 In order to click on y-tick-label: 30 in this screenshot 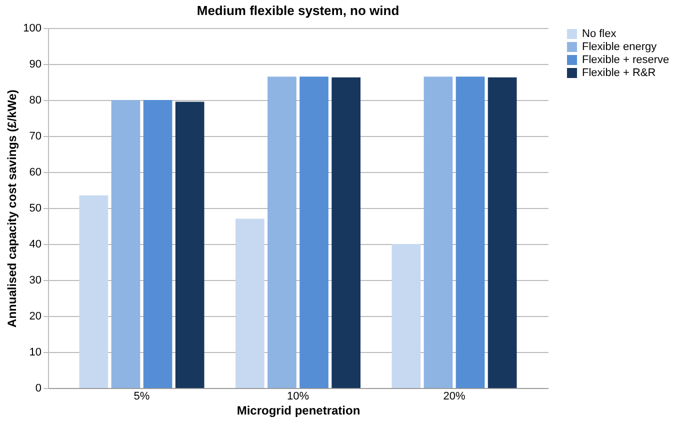, I will do `click(35, 280)`.